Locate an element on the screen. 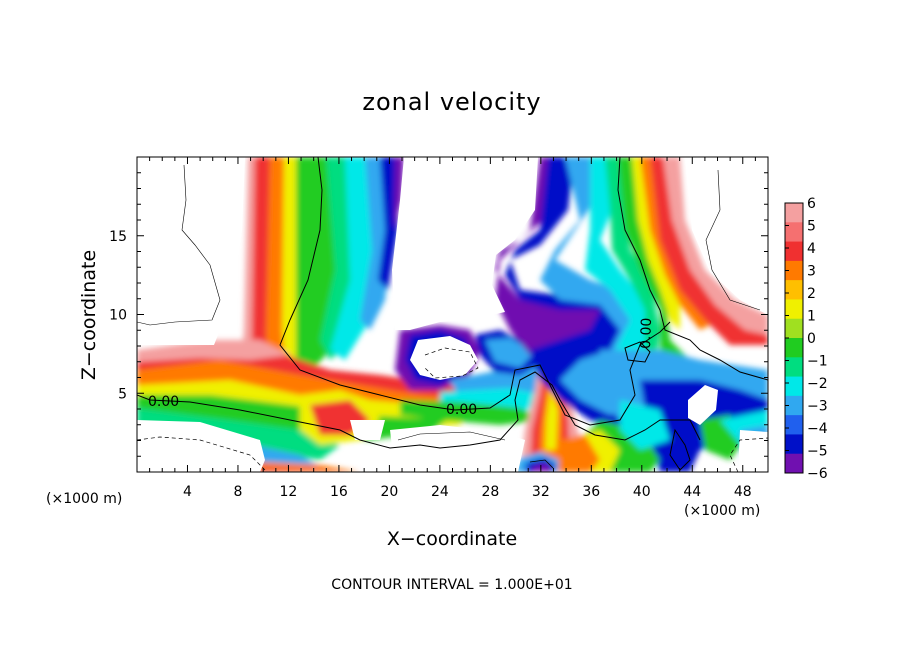  plume-left-violet is located at coordinates (399, 193).